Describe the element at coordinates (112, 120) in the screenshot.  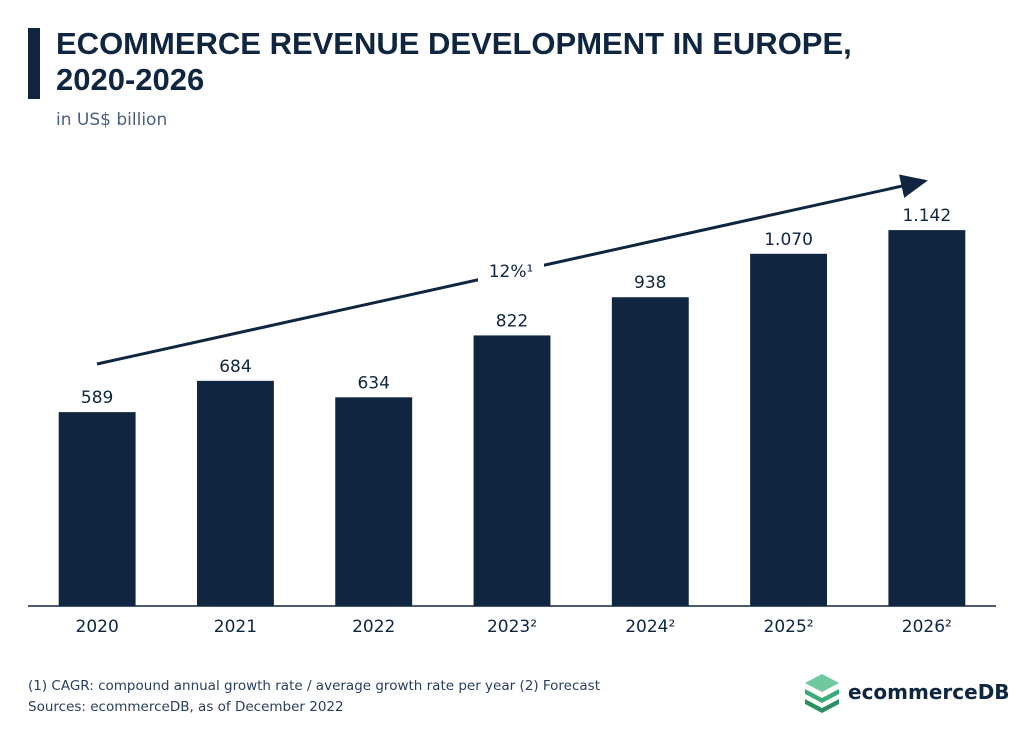
I see `chart-subtitle: in US$ billion` at that location.